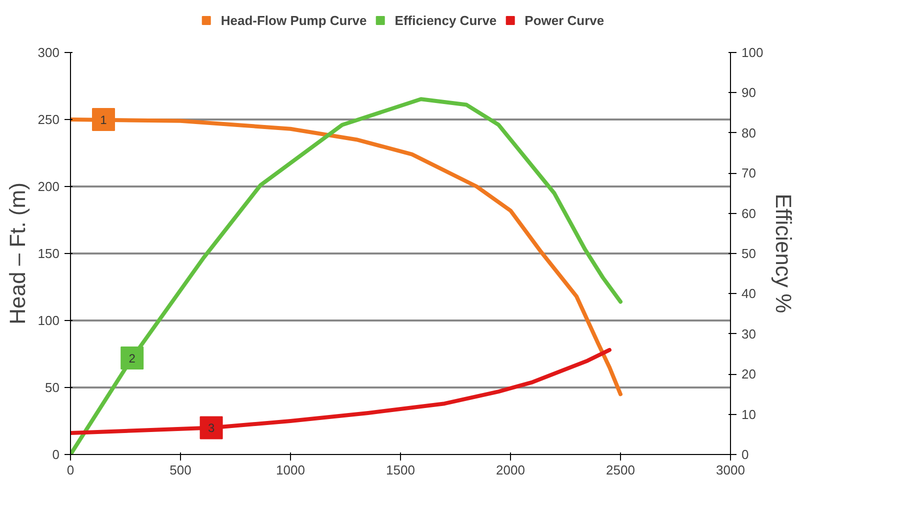 The height and width of the screenshot is (524, 901). What do you see at coordinates (564, 20) in the screenshot?
I see `legend-label: Power Curve` at bounding box center [564, 20].